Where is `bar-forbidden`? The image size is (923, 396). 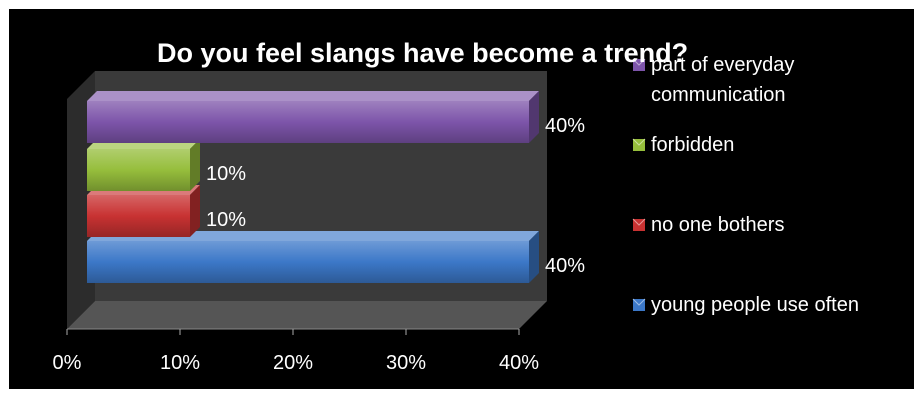
bar-forbidden is located at coordinates (143, 165).